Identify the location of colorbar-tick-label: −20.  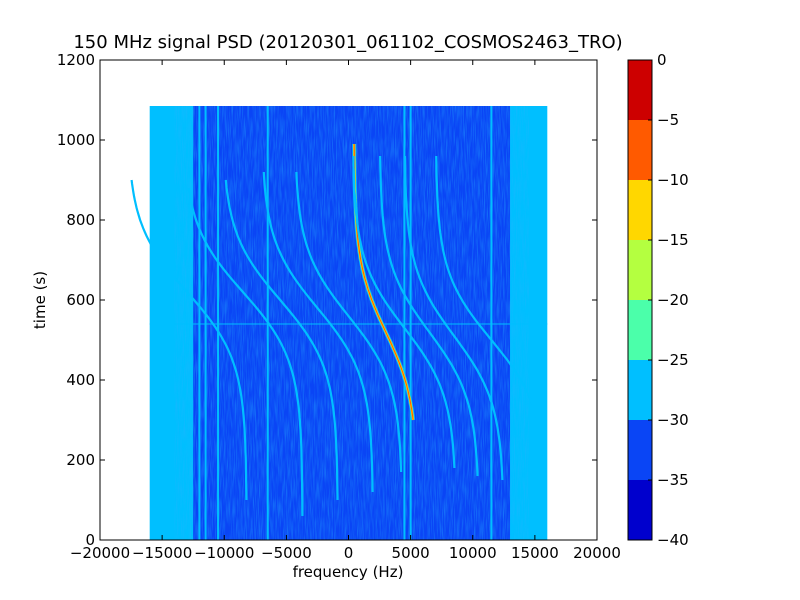
(673, 300).